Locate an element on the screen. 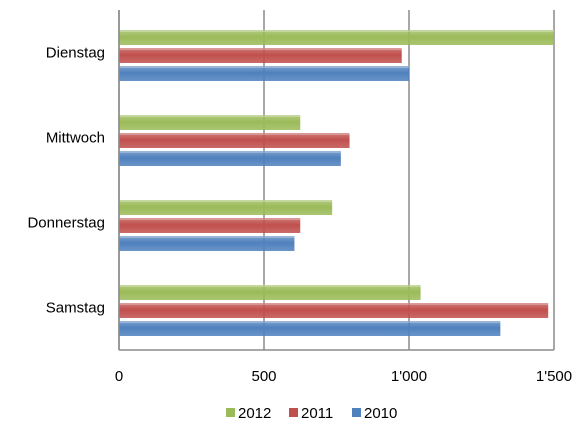  legend-label-2012: 2012 is located at coordinates (254, 413).